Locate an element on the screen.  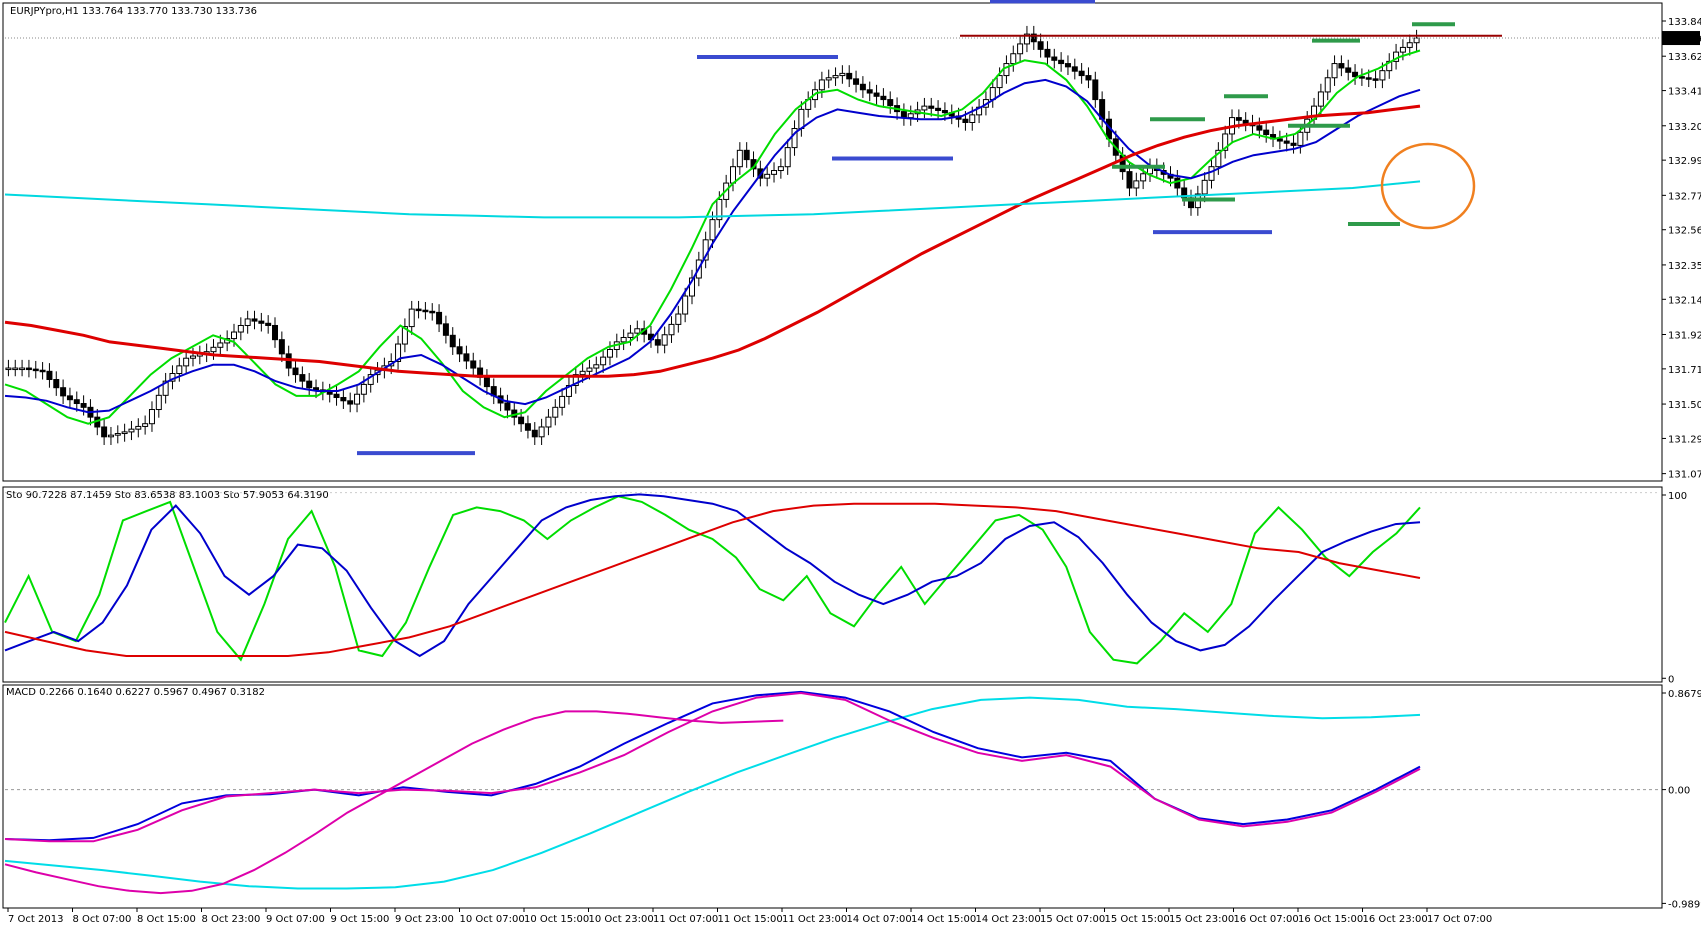
y-tick-label: 132.775 is located at coordinates (1684, 196).